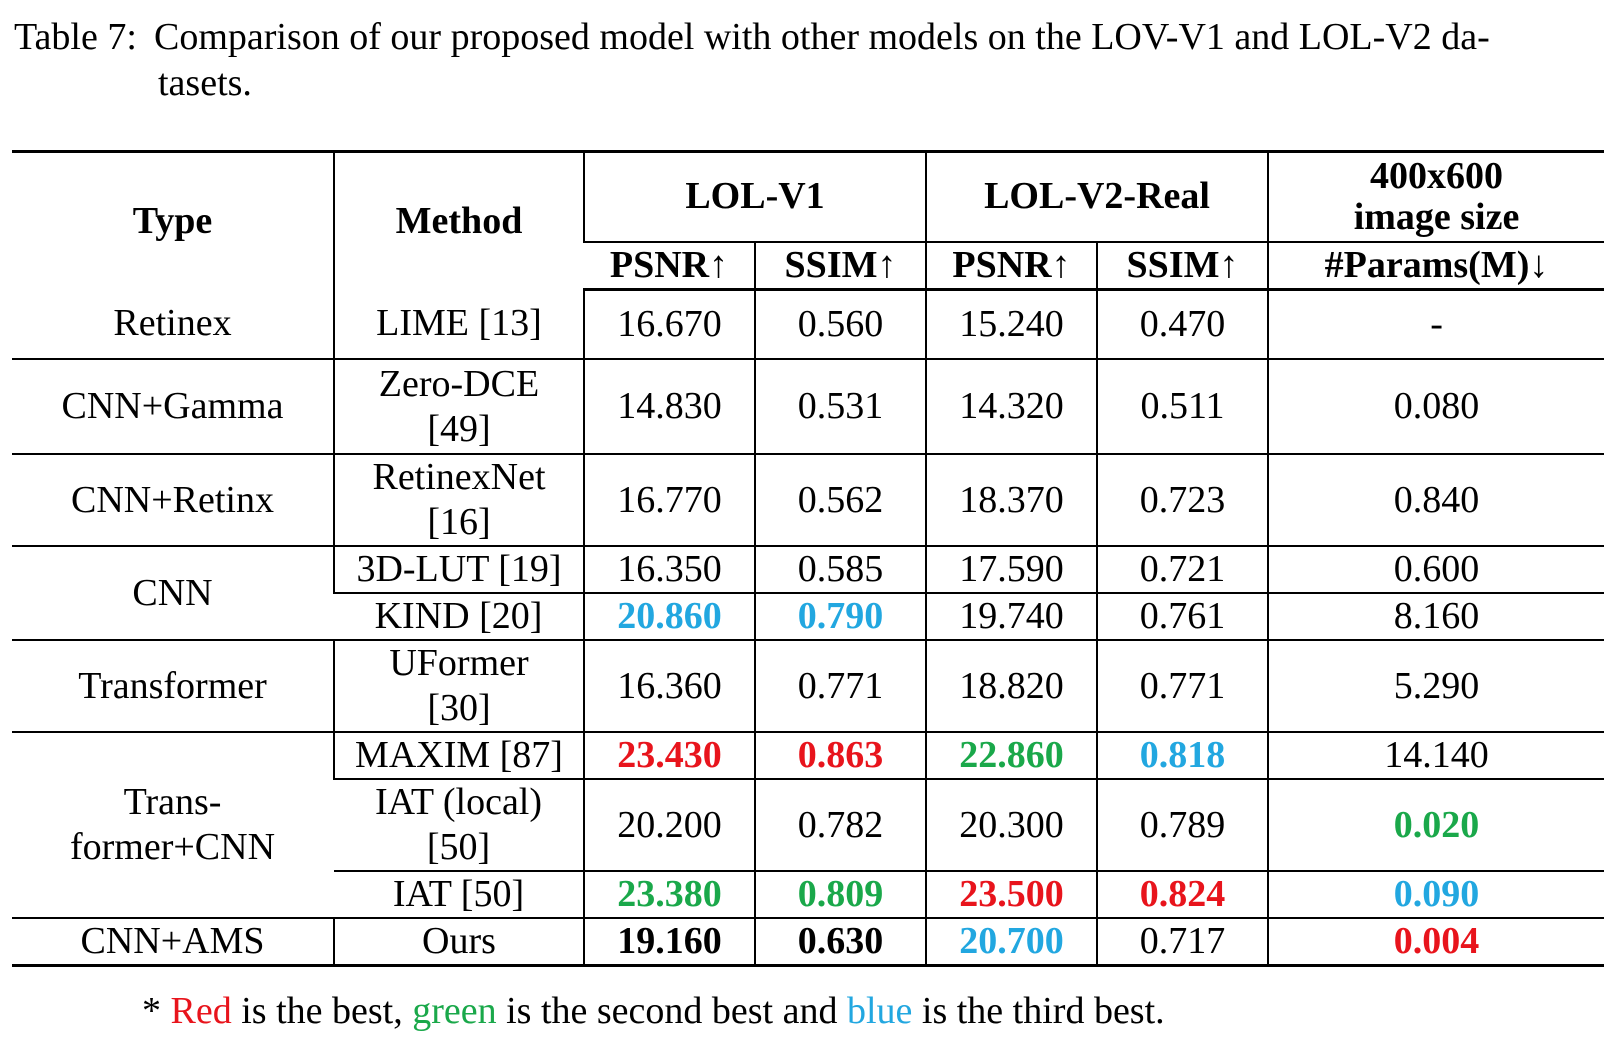  What do you see at coordinates (173, 499) in the screenshot?
I see `cell-type: CNN+Retinx` at bounding box center [173, 499].